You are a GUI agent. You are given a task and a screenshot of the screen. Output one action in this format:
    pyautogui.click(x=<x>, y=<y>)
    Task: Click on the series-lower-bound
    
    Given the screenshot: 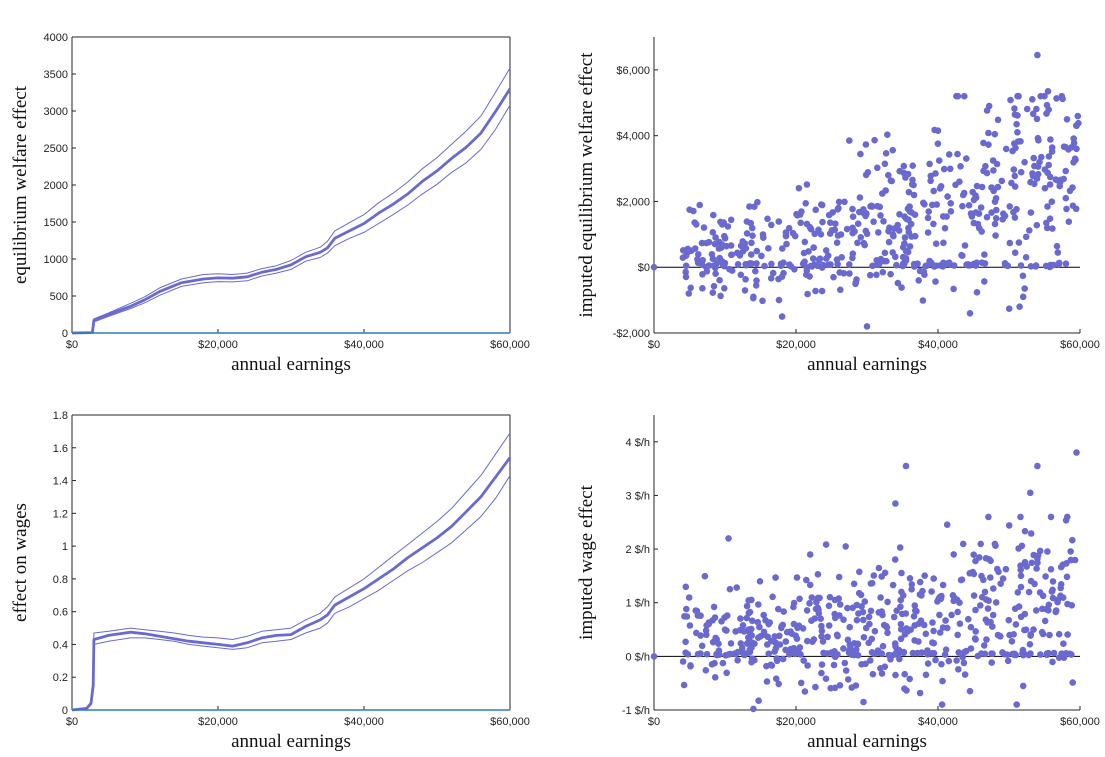 What is the action you would take?
    pyautogui.click(x=291, y=219)
    